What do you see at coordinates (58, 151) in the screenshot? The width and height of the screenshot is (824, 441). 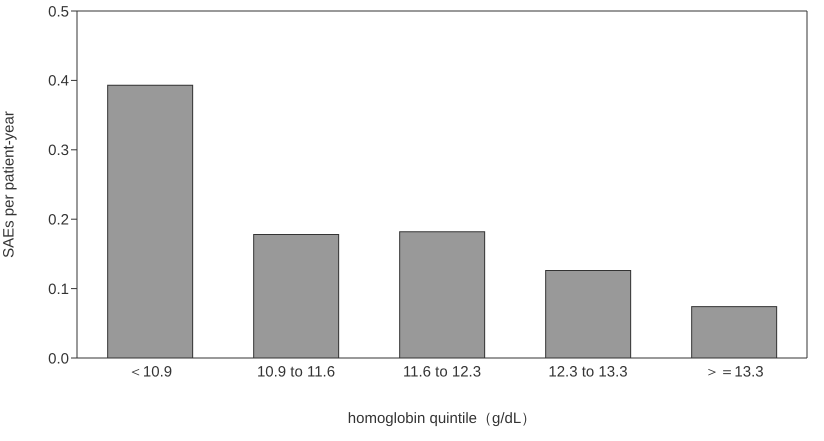 I see `y-tick-label: 0.3` at bounding box center [58, 151].